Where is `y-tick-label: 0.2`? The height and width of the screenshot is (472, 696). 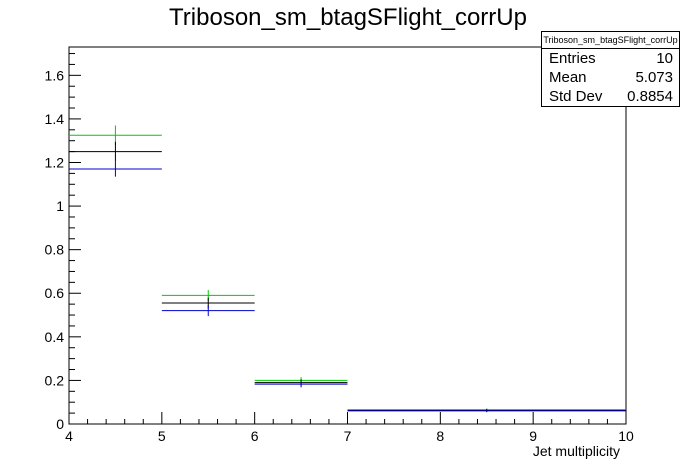 y-tick-label: 0.2 is located at coordinates (55, 380).